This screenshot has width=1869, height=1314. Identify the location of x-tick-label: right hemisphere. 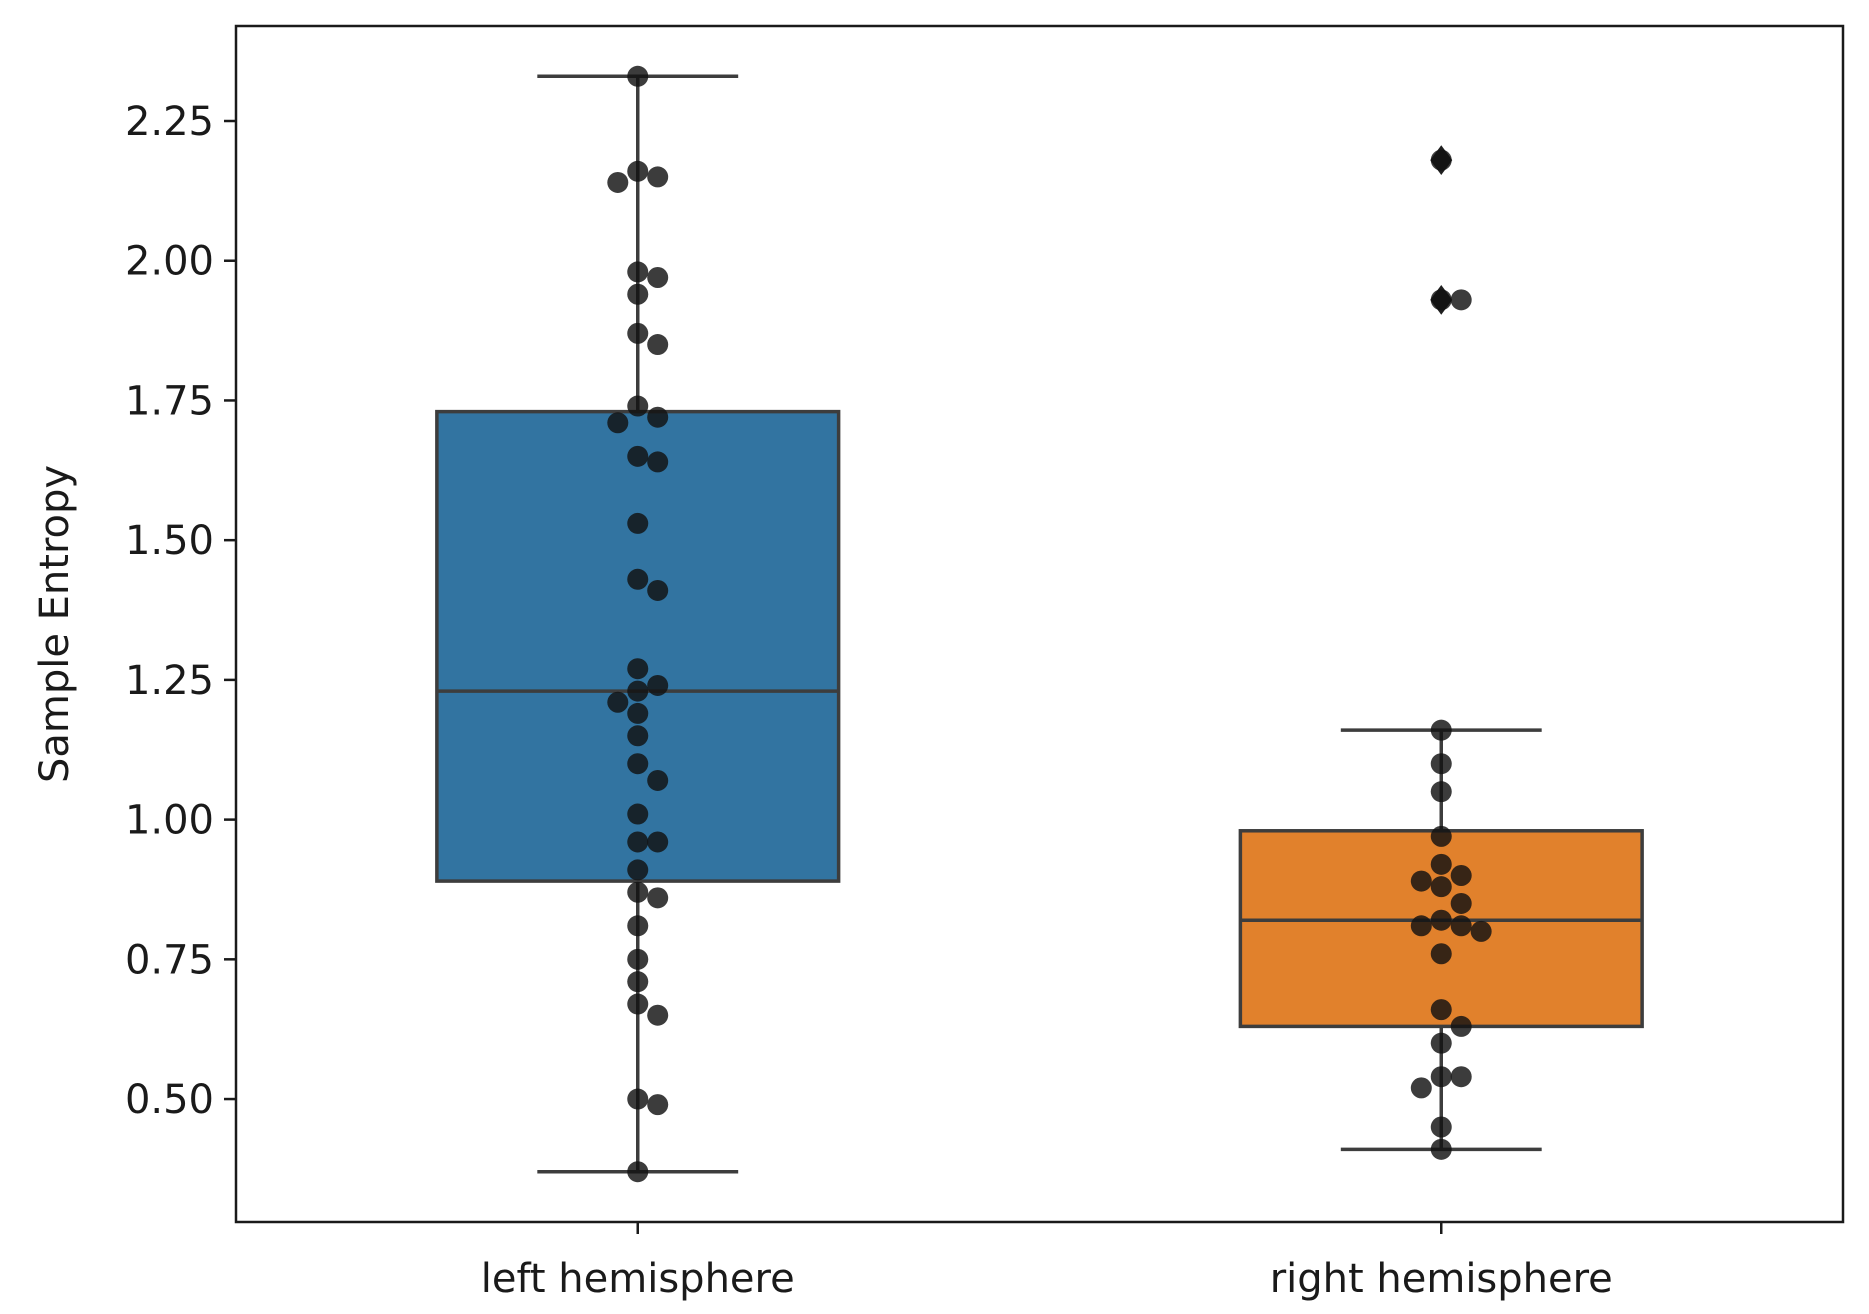
(1441, 1279).